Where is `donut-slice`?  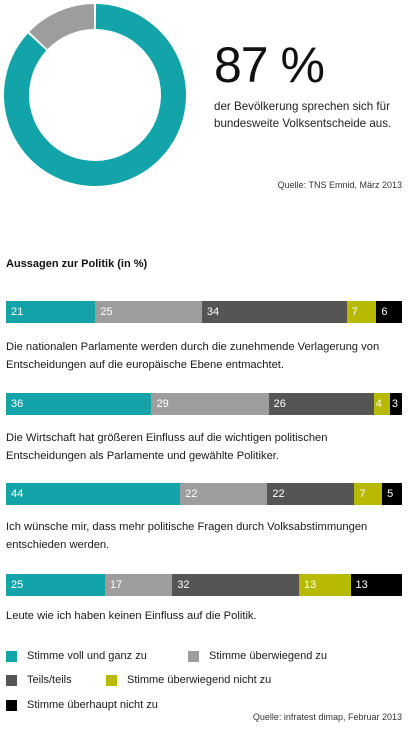
donut-slice is located at coordinates (62, 27).